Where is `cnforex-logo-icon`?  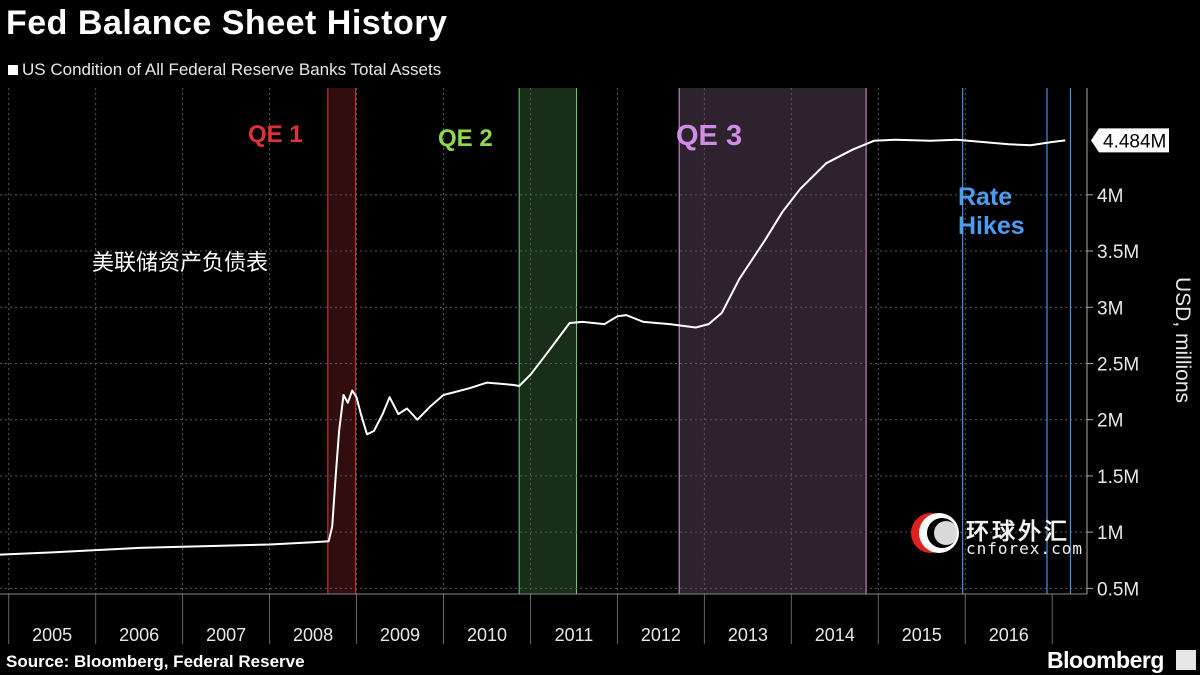 cnforex-logo-icon is located at coordinates (935, 533).